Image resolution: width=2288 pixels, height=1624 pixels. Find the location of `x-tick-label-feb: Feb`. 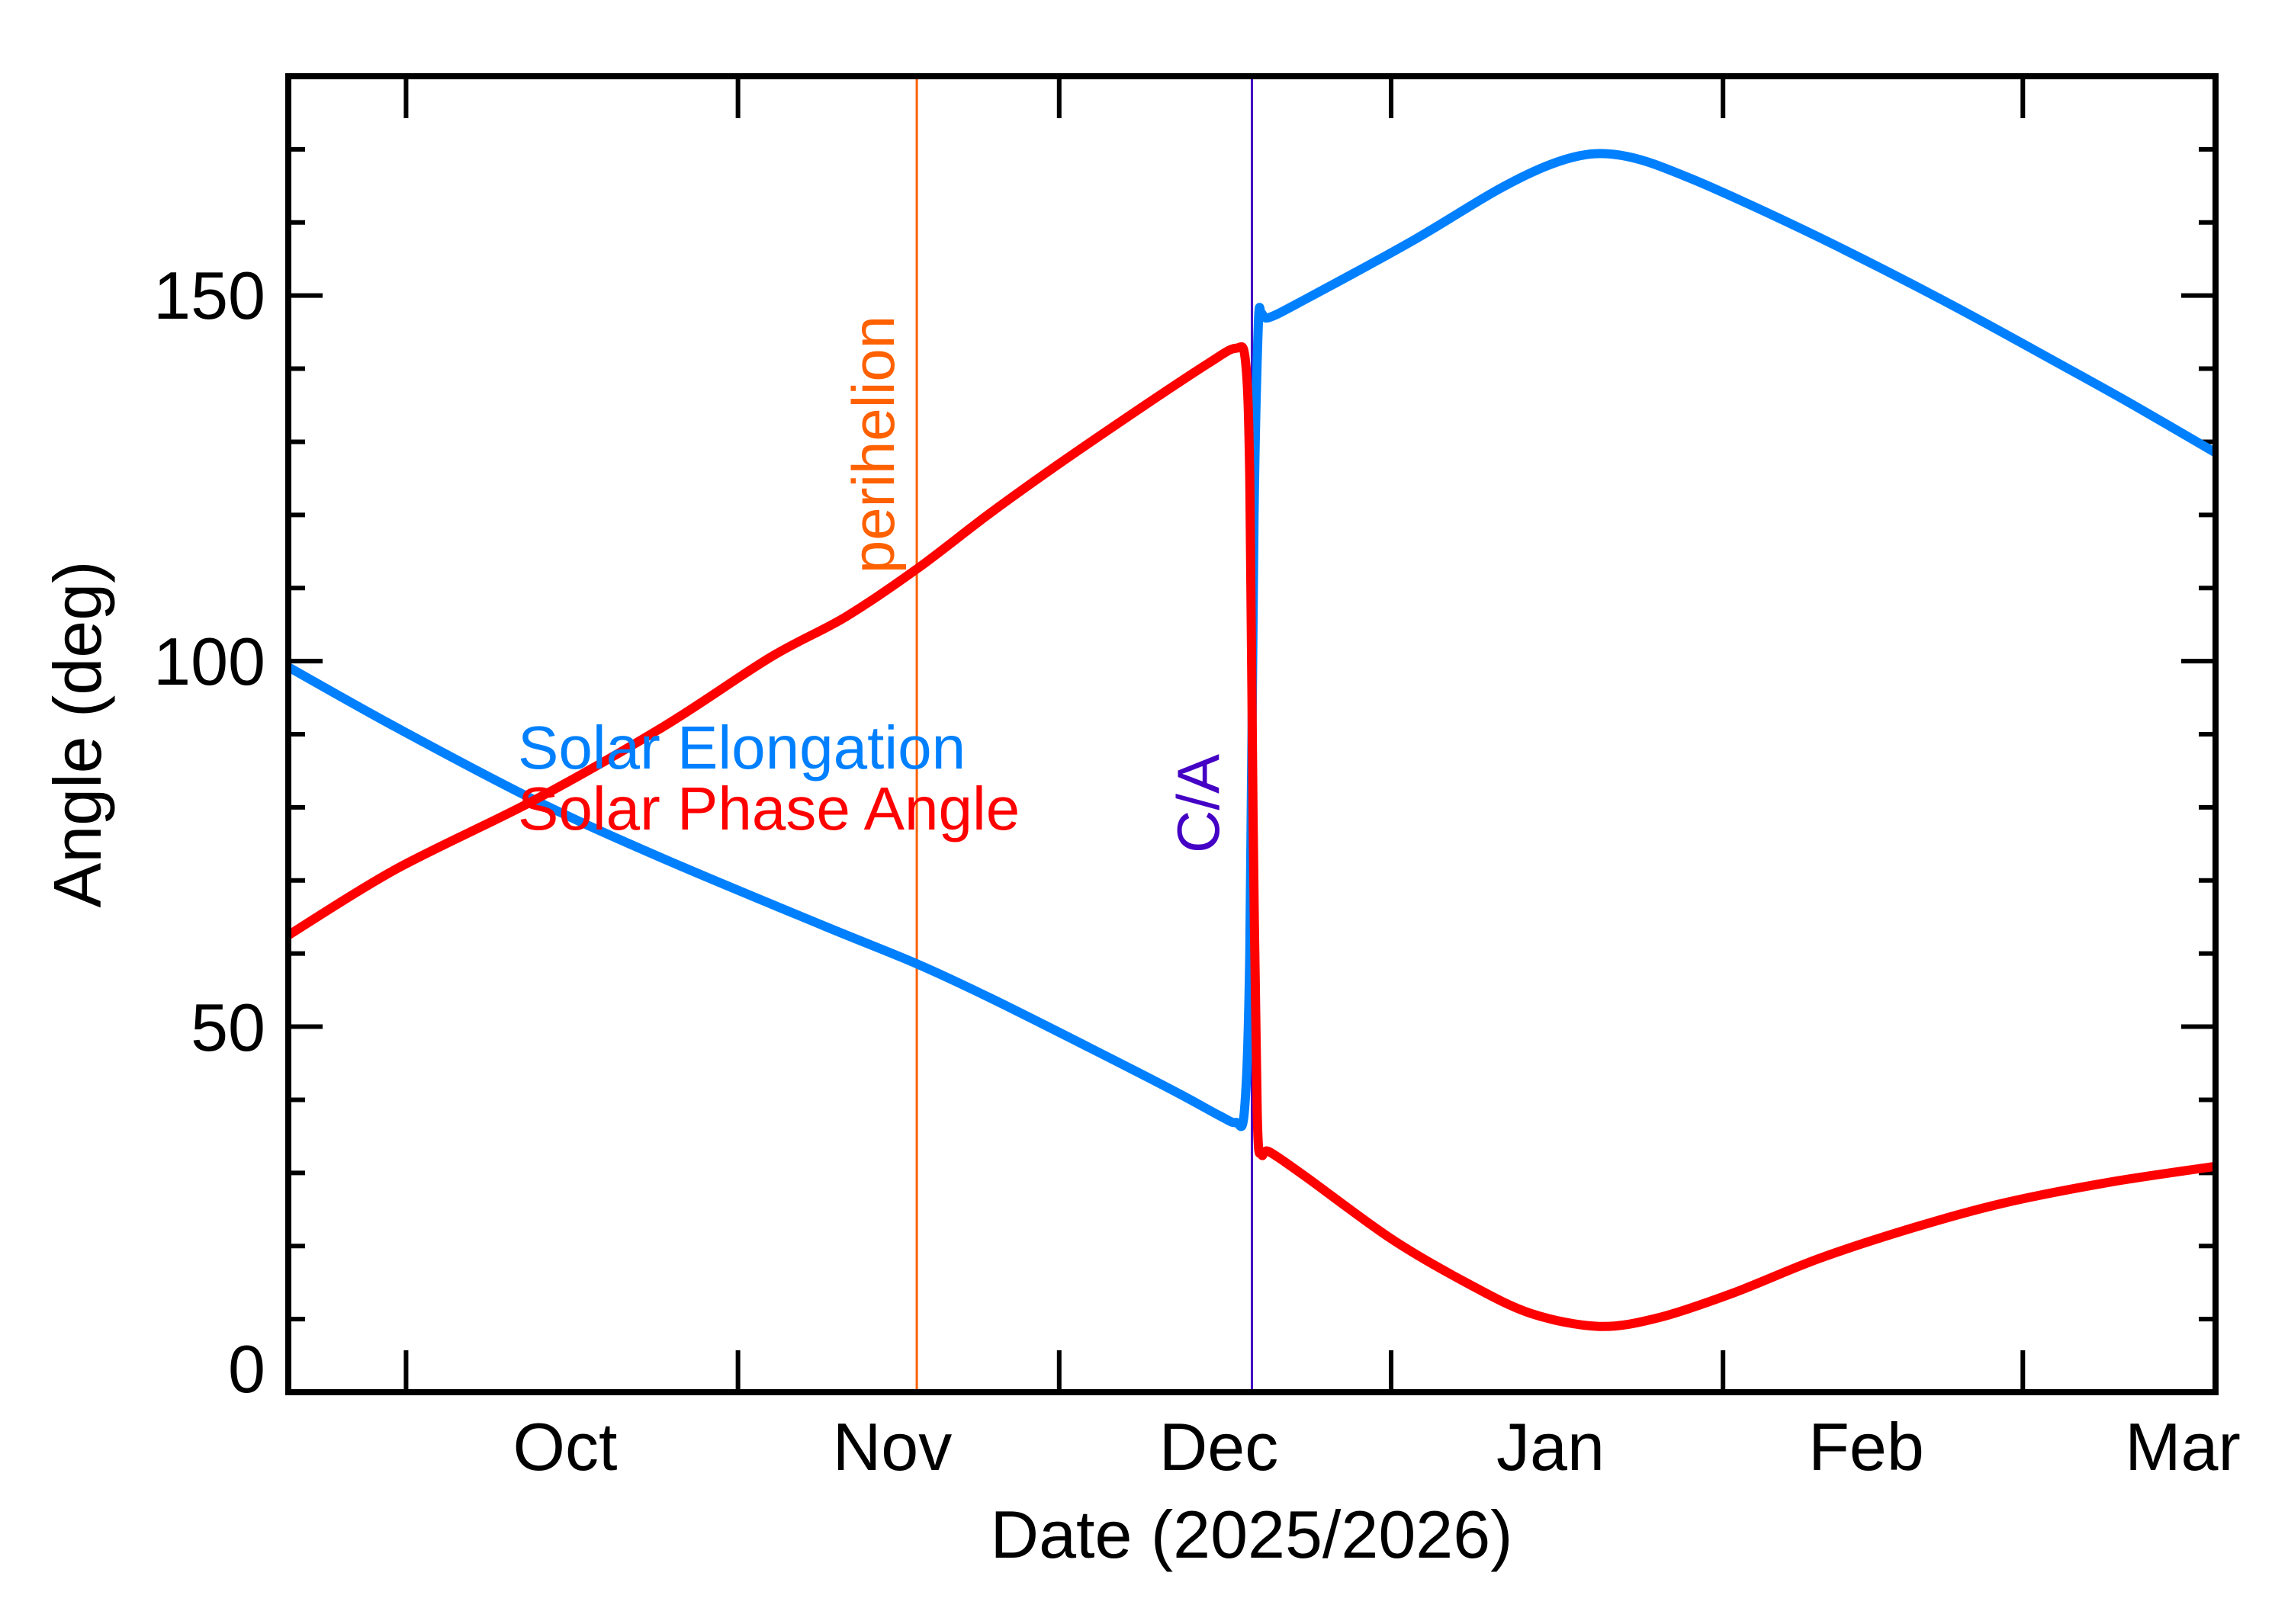

x-tick-label-feb: Feb is located at coordinates (1866, 1446).